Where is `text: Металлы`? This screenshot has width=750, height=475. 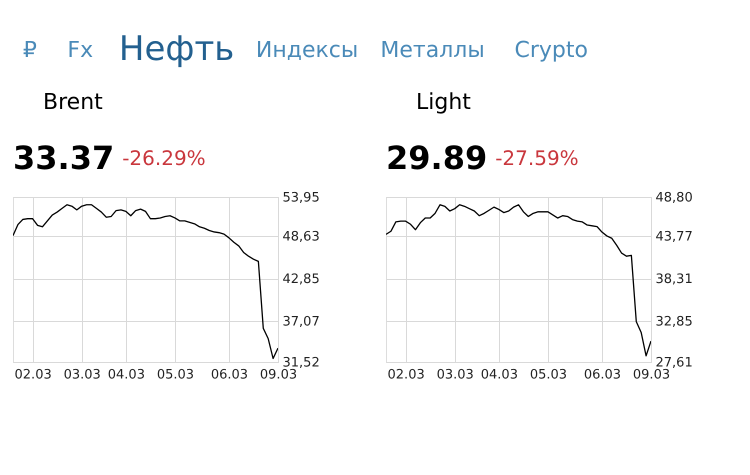 text: Металлы is located at coordinates (432, 50).